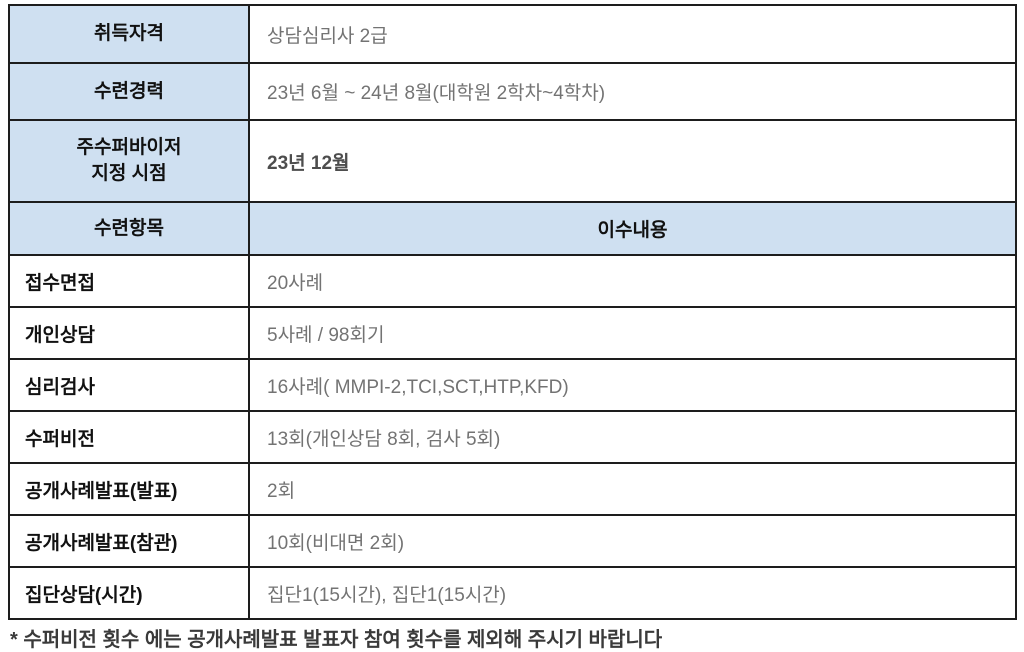  Describe the element at coordinates (129, 281) in the screenshot. I see `row-label-intake-interview: 접수면접` at that location.